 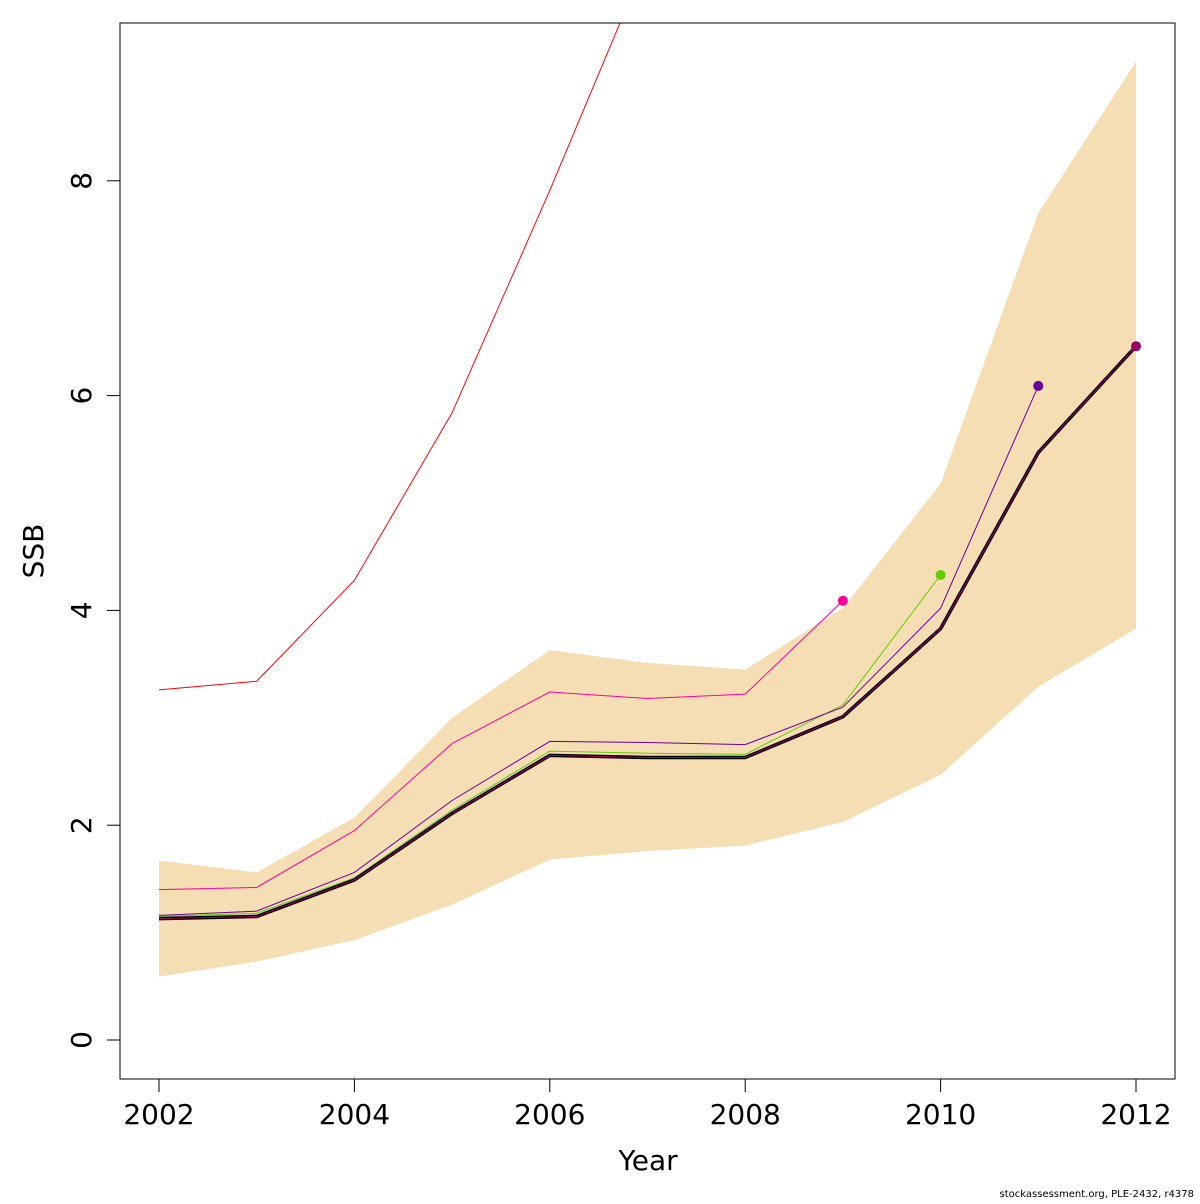 What do you see at coordinates (81, 1040) in the screenshot?
I see `y-tick-label: 0` at bounding box center [81, 1040].